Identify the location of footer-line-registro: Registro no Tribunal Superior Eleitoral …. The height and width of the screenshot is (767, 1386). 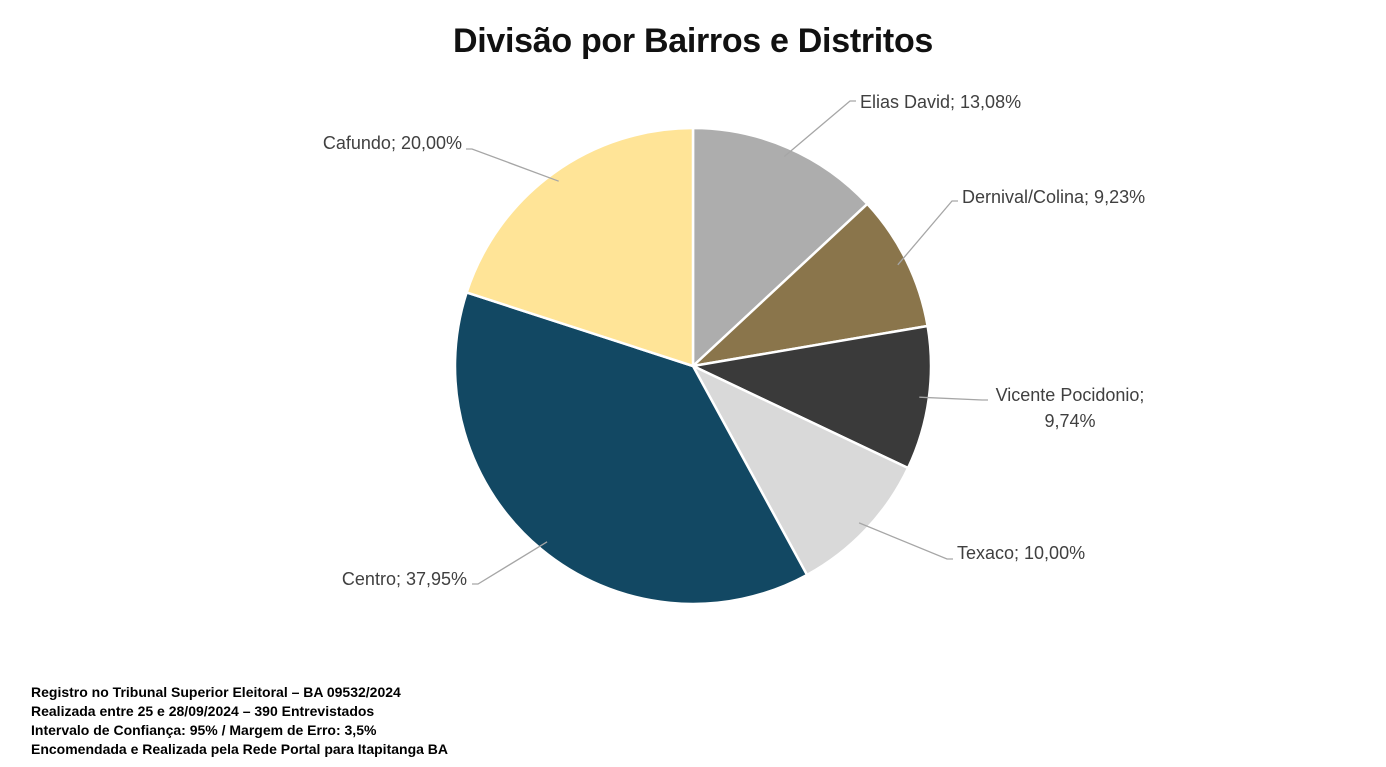
(216, 692).